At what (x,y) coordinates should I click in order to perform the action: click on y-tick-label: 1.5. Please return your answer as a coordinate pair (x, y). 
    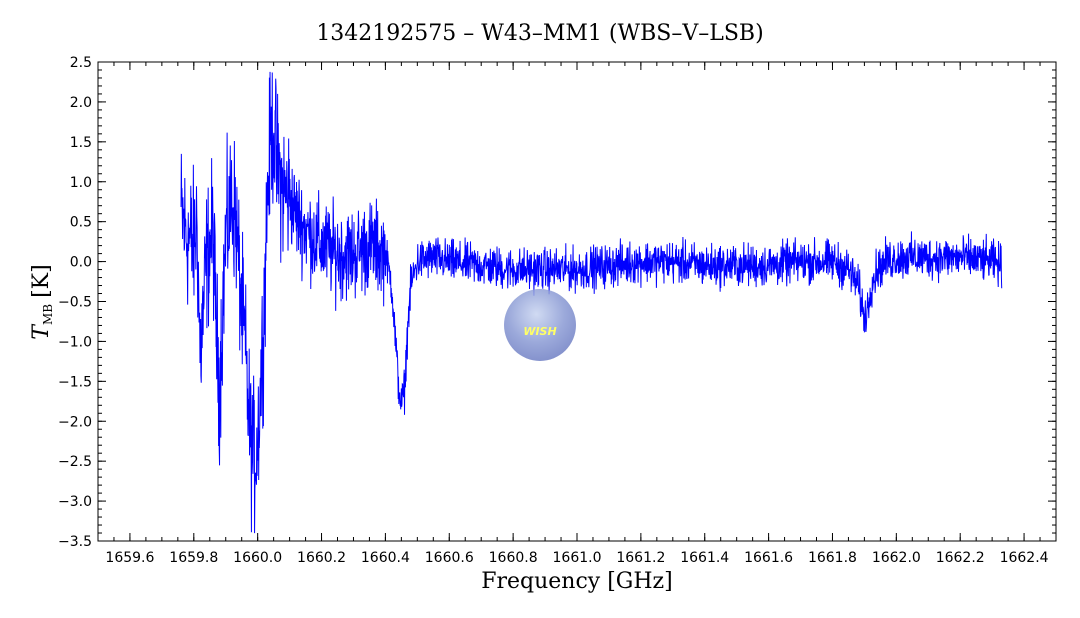
    Looking at the image, I should click on (81, 143).